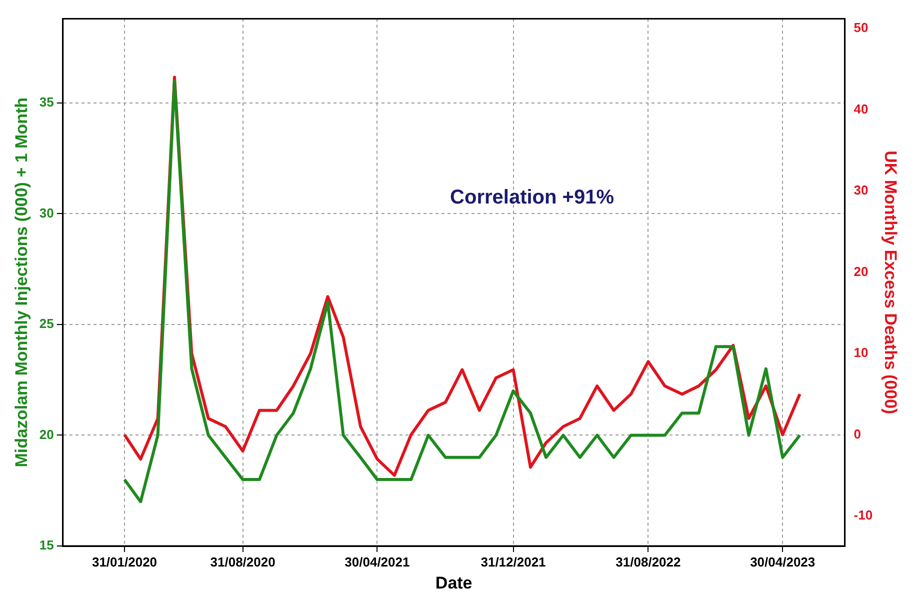 The image size is (917, 603). I want to click on y2-tick-label: 50, so click(861, 28).